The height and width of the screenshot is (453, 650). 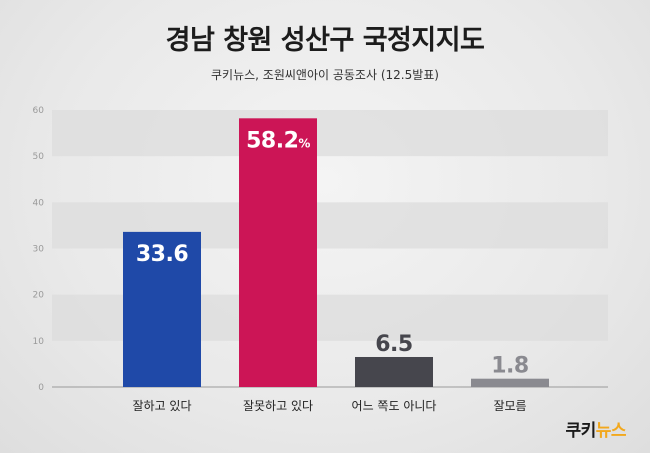 What do you see at coordinates (580, 431) in the screenshot?
I see `logo-text-main: 쿠키` at bounding box center [580, 431].